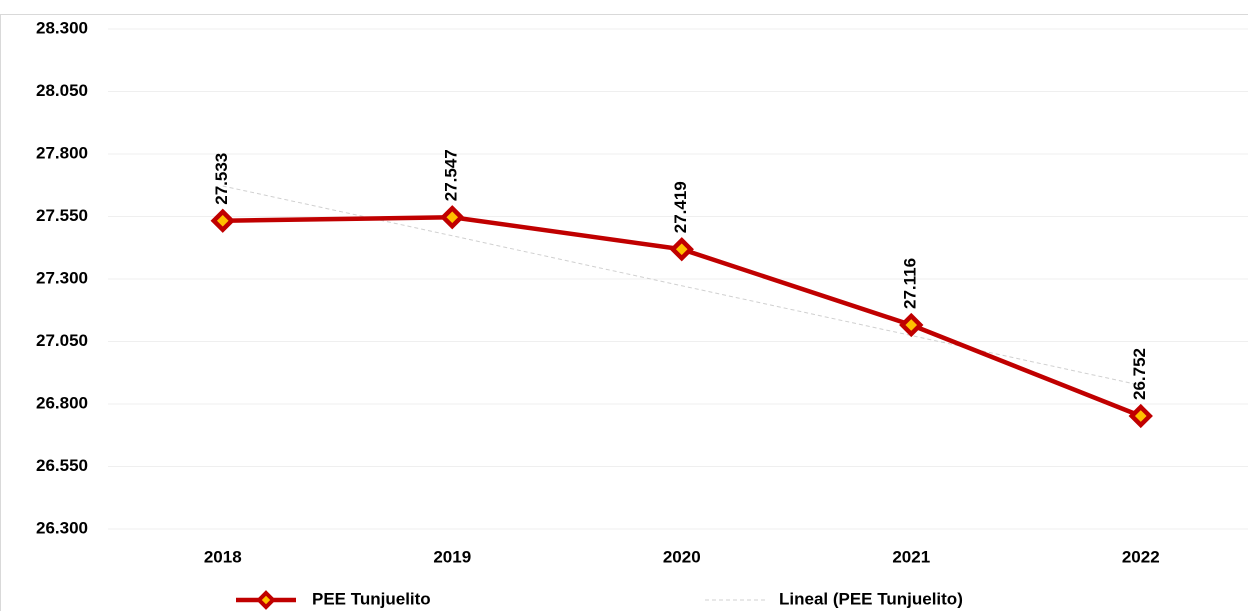 This screenshot has height=611, width=1248. What do you see at coordinates (871, 598) in the screenshot?
I see `legend-label: Lineal (PEE Tunjuelito)` at bounding box center [871, 598].